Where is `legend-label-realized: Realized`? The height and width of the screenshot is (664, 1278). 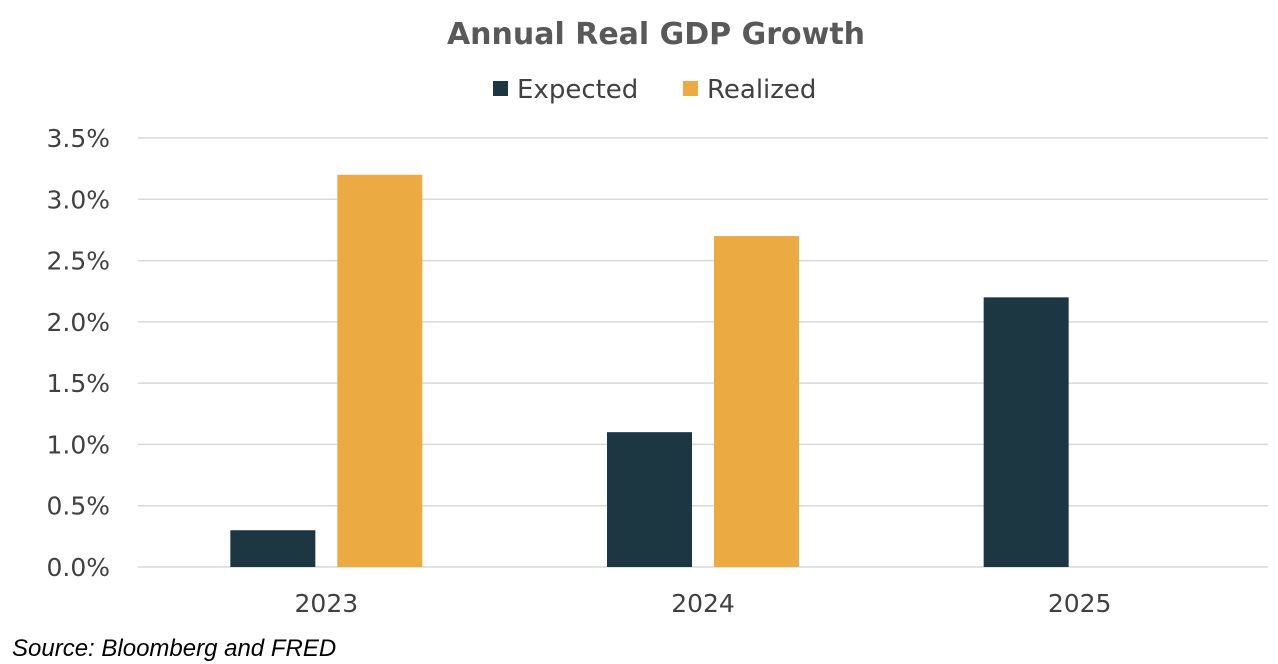
legend-label-realized: Realized is located at coordinates (761, 90).